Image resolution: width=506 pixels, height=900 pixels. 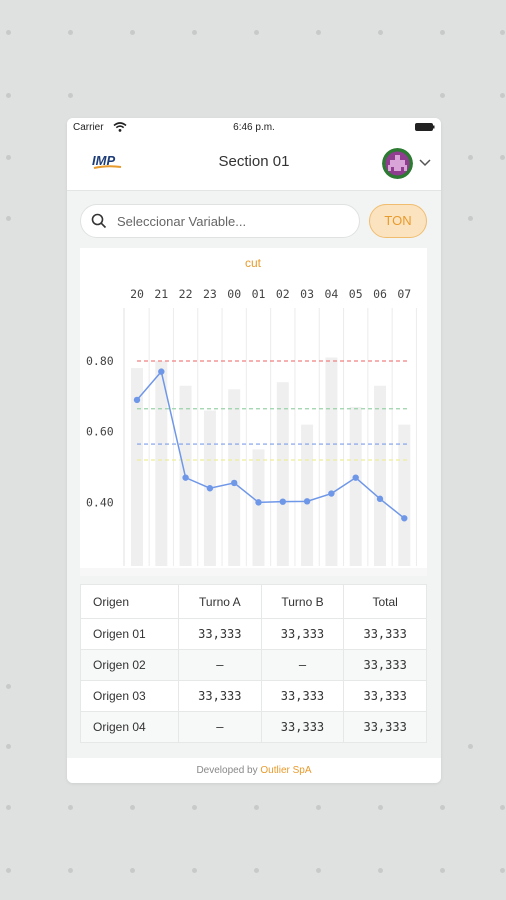 I want to click on x-tick-label: 03, so click(x=307, y=294).